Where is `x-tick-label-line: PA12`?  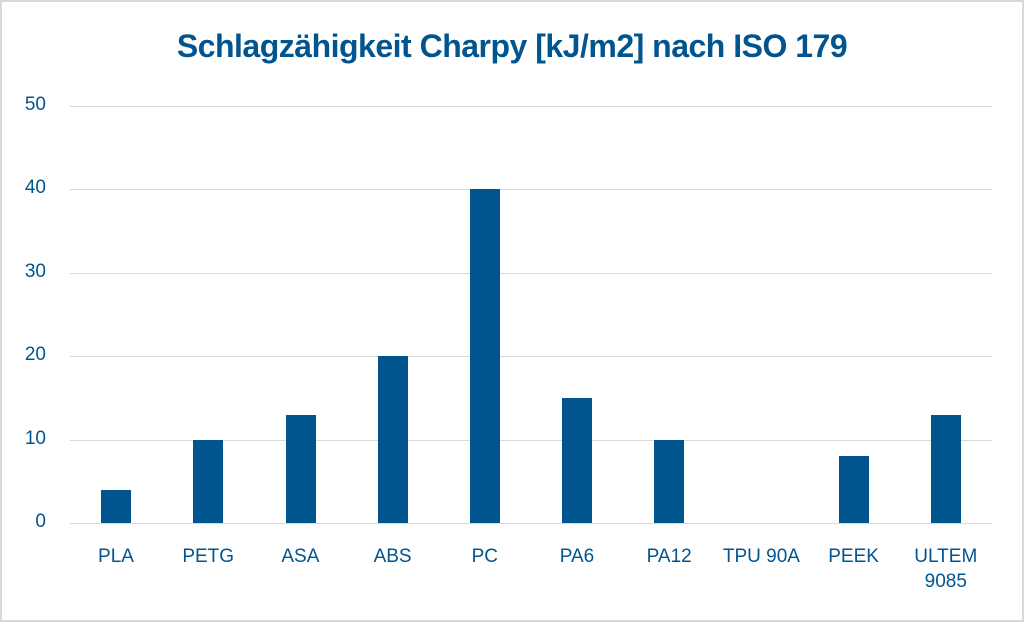
x-tick-label-line: PA12 is located at coordinates (669, 556).